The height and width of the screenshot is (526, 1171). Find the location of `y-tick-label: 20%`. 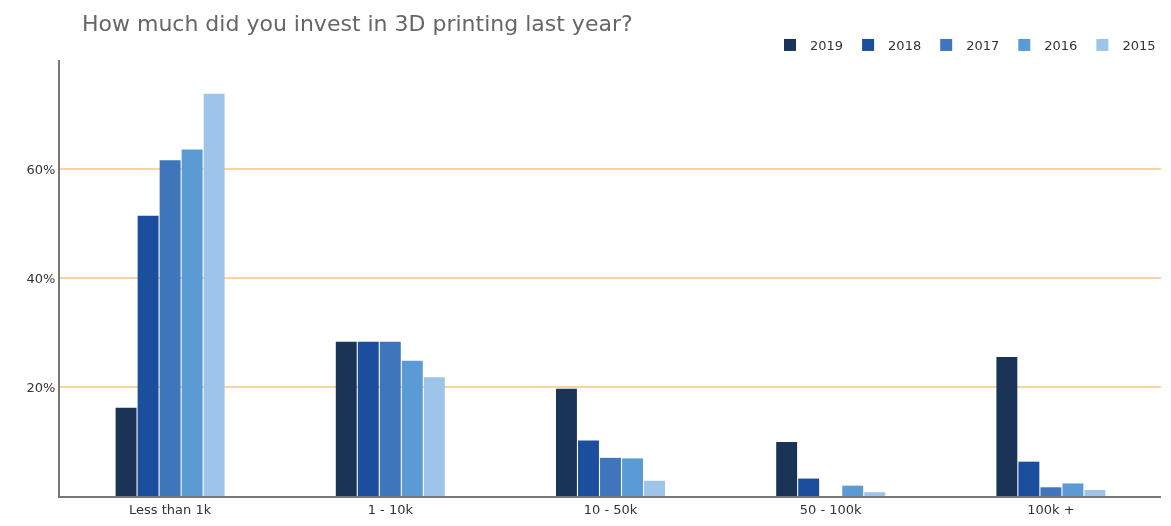

y-tick-label: 20% is located at coordinates (41, 387).